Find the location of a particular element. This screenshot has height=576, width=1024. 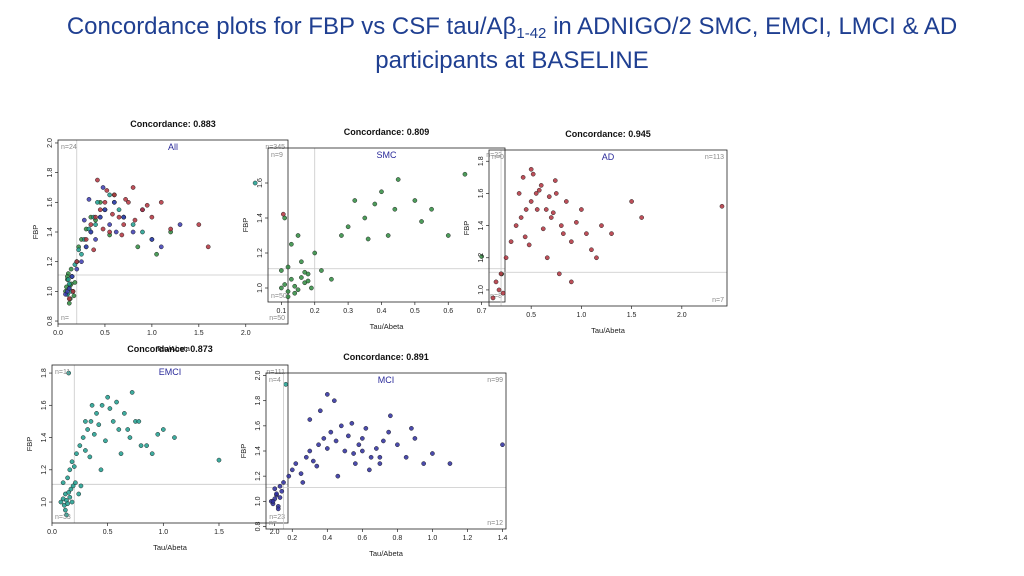

count-top-right: n=22 is located at coordinates (494, 155).